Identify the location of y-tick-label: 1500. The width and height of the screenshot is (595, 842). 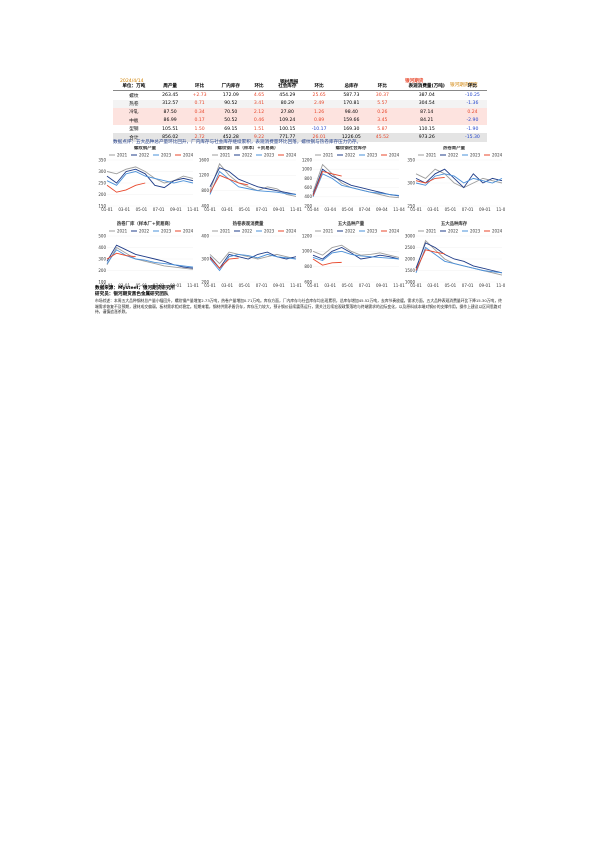
(410, 270).